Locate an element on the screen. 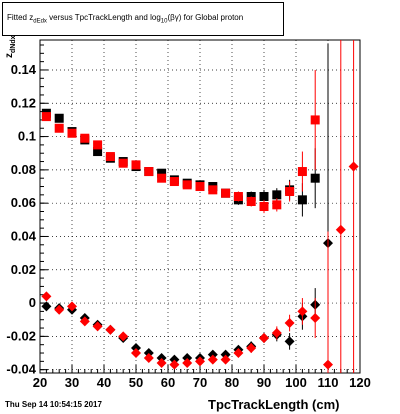 The height and width of the screenshot is (414, 400). x-tick-label: 30 is located at coordinates (72, 382).